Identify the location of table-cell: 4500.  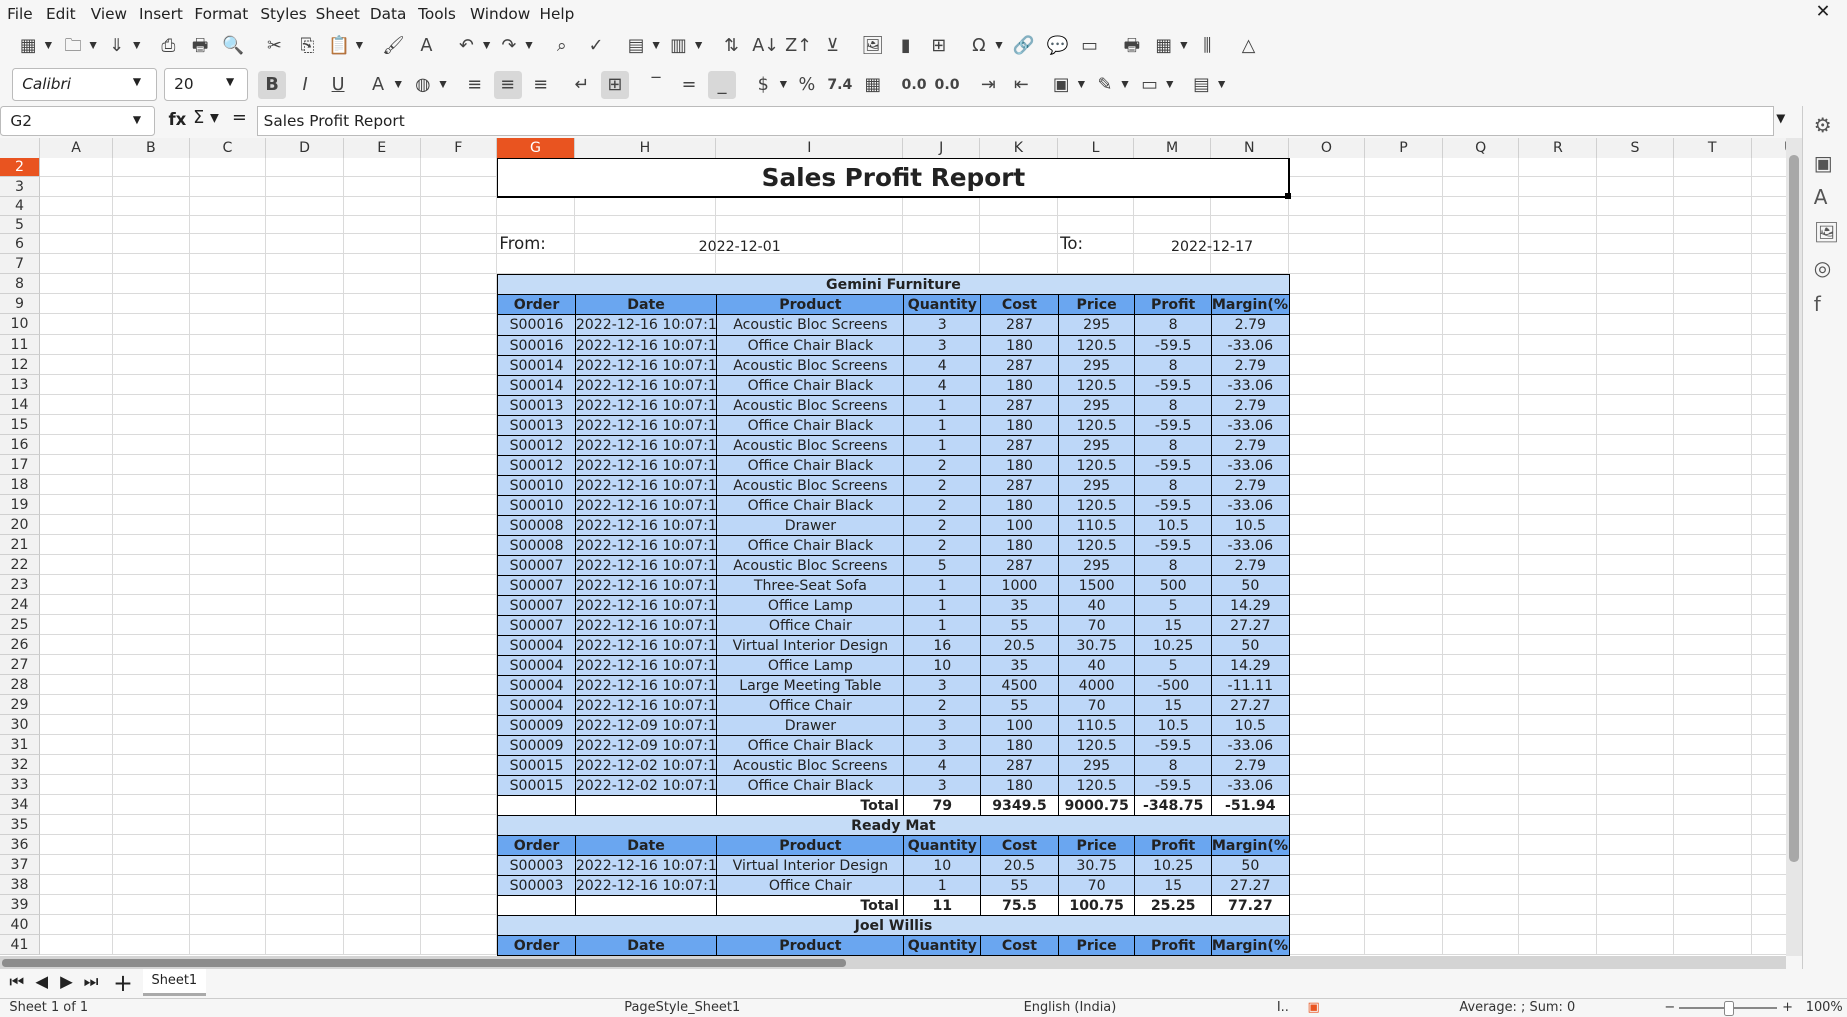
(1019, 685).